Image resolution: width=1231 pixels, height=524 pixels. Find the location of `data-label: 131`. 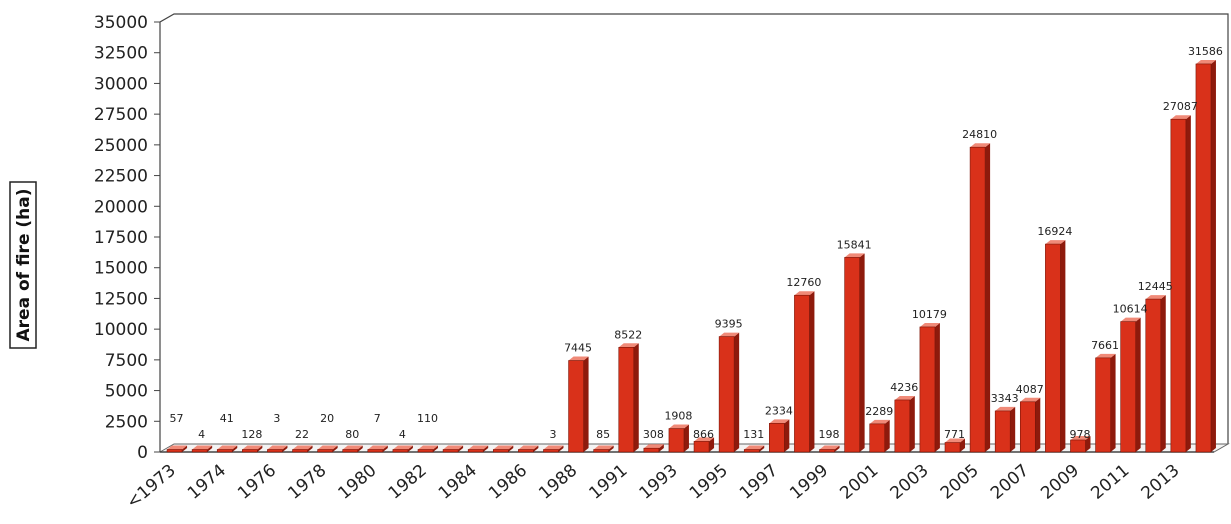

data-label: 131 is located at coordinates (753, 434).